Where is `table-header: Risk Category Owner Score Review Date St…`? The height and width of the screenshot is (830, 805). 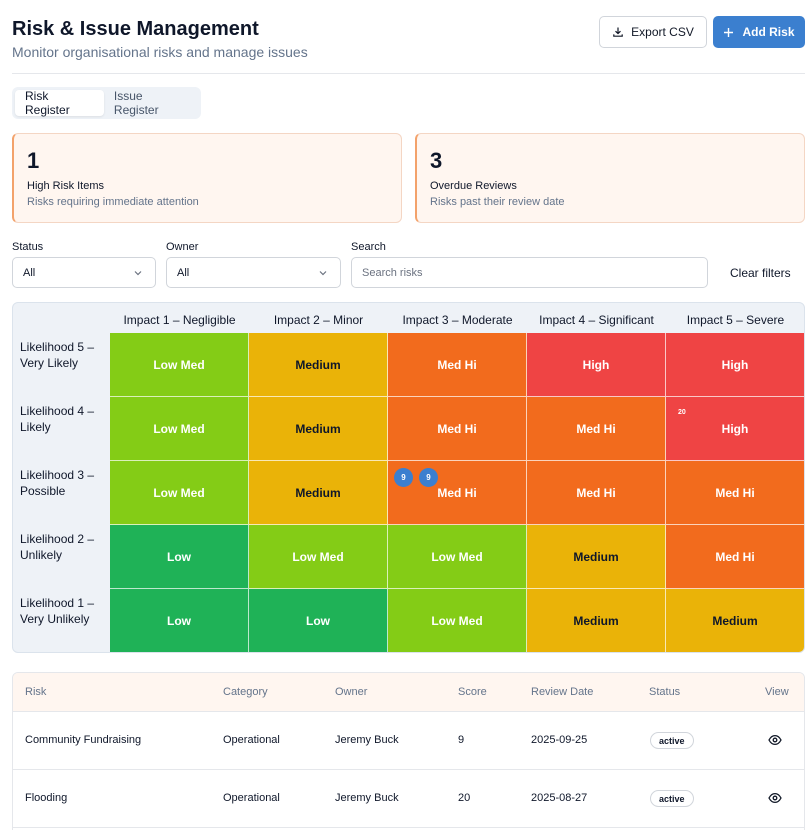
table-header: Risk Category Owner Score Review Date St… is located at coordinates (408, 692).